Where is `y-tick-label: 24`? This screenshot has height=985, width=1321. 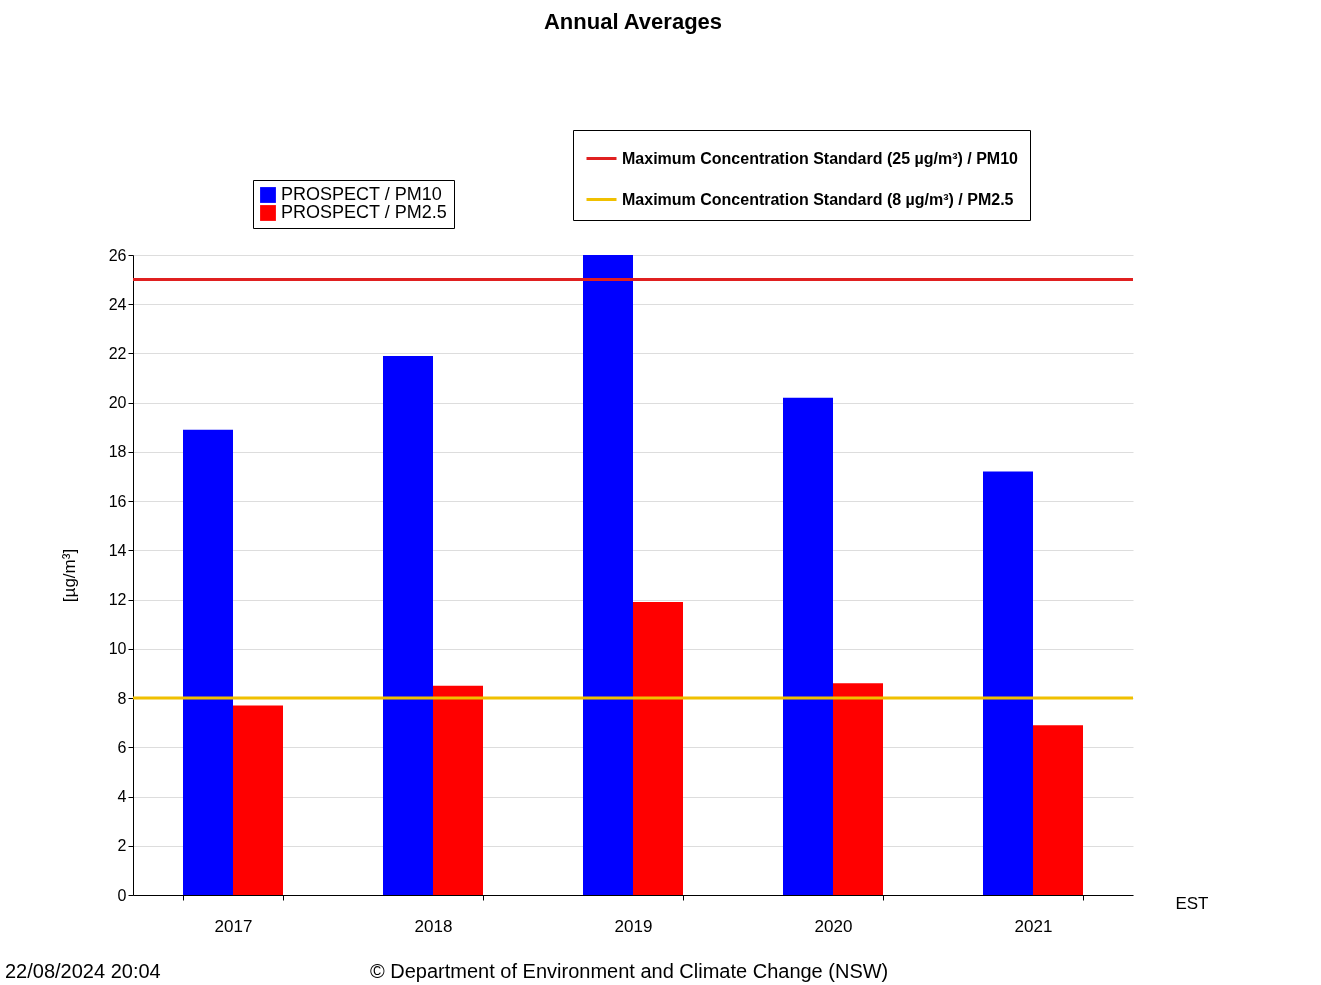
y-tick-label: 24 is located at coordinates (117, 304).